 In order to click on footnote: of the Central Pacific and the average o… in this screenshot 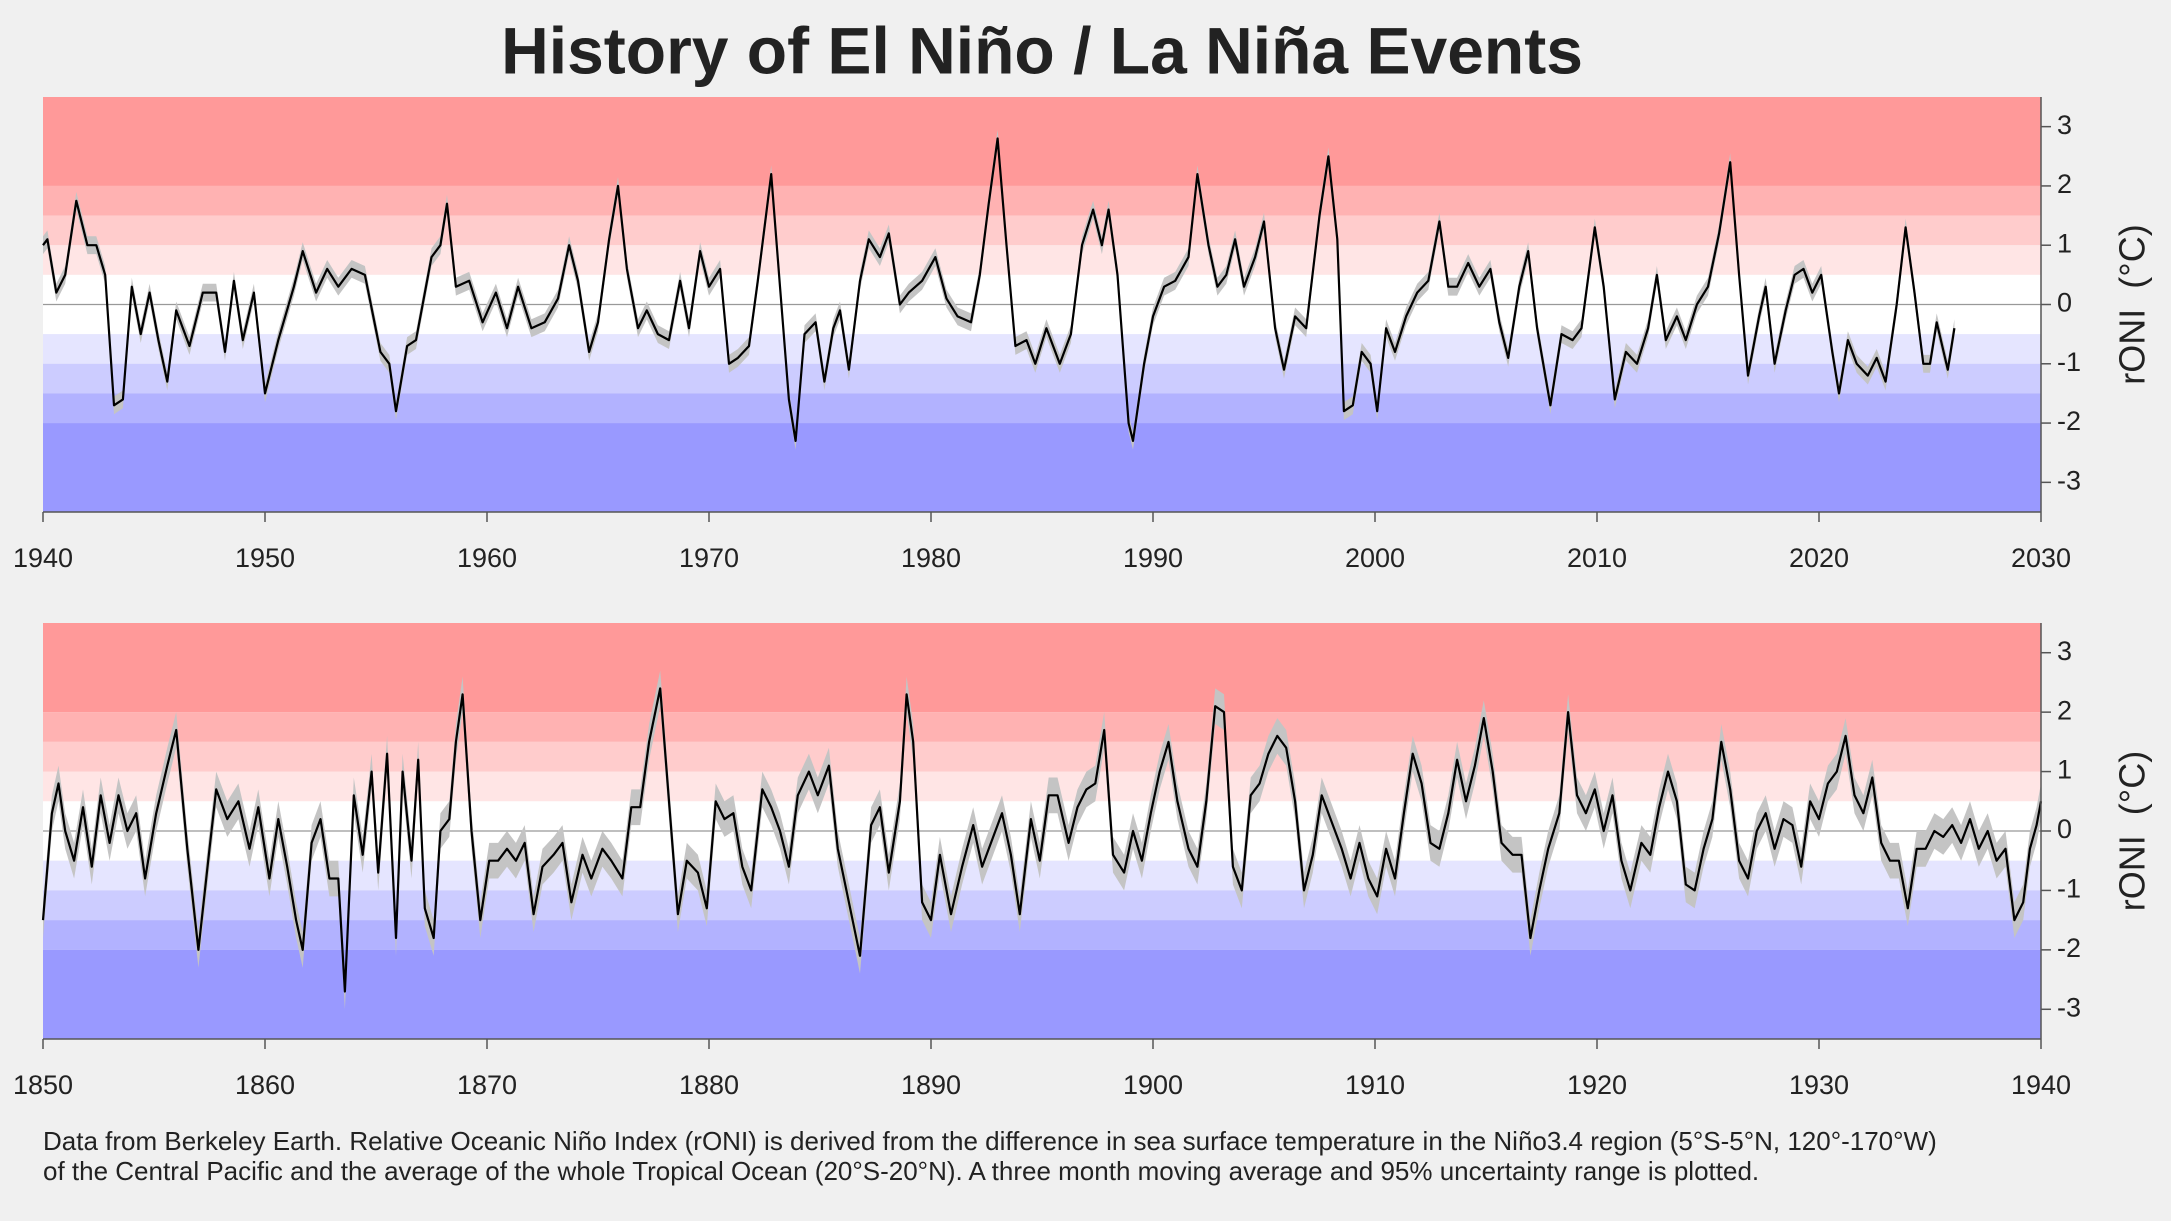, I will do `click(901, 1171)`.